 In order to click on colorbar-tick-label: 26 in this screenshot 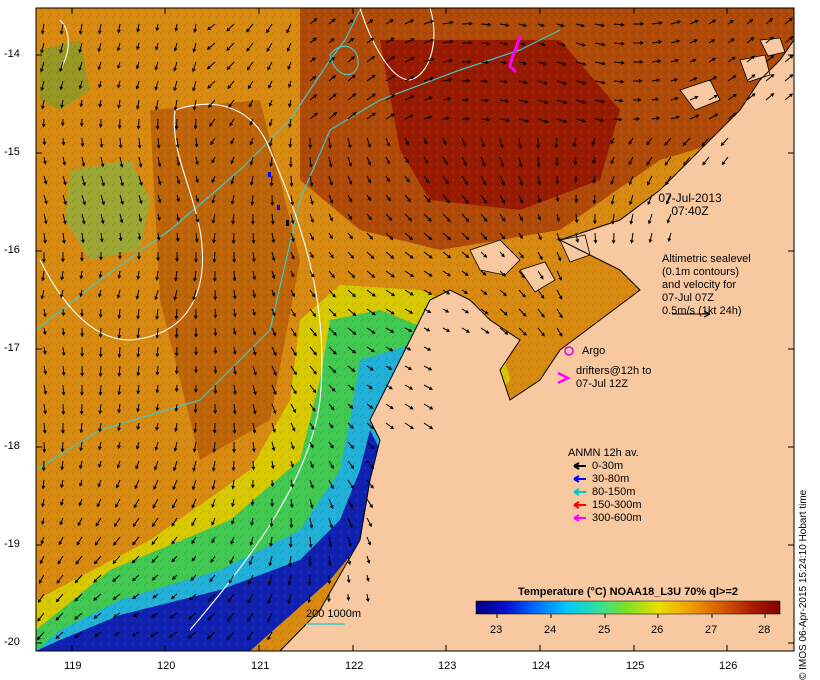, I will do `click(657, 630)`.